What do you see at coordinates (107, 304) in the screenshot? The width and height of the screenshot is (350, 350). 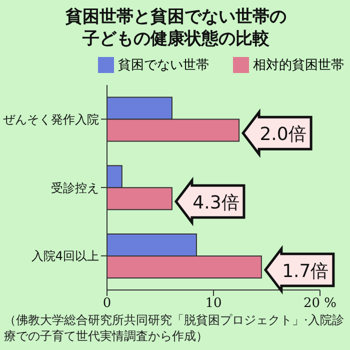 I see `x-tick-label: 0` at bounding box center [107, 304].